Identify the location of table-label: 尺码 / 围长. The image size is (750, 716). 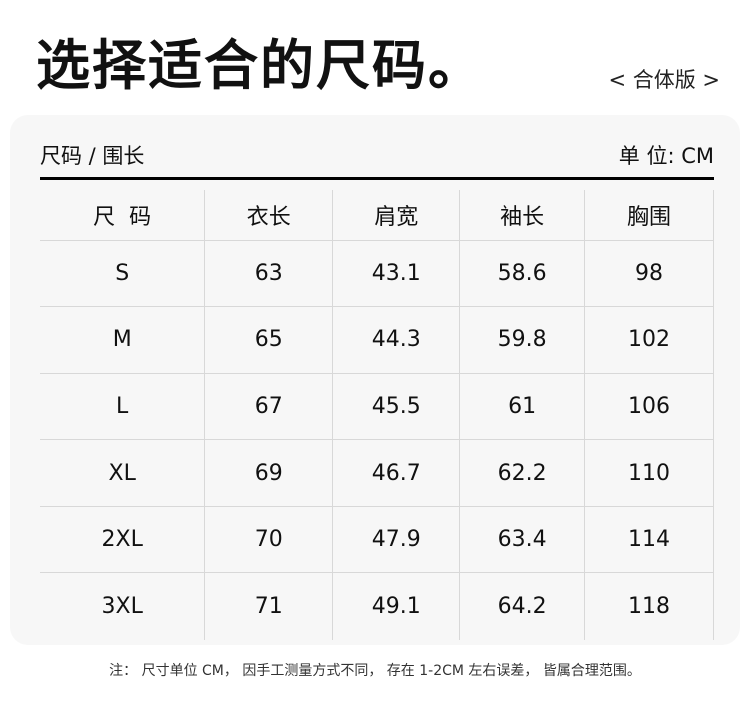
(92, 156).